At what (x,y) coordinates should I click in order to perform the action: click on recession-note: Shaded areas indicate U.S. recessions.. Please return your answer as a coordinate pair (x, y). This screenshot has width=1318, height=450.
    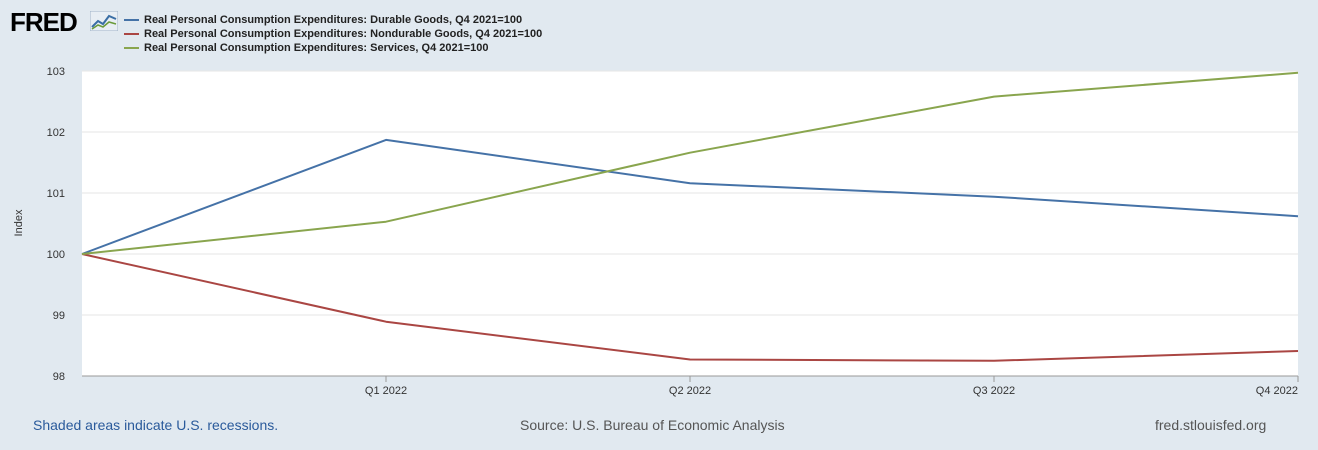
    Looking at the image, I should click on (156, 425).